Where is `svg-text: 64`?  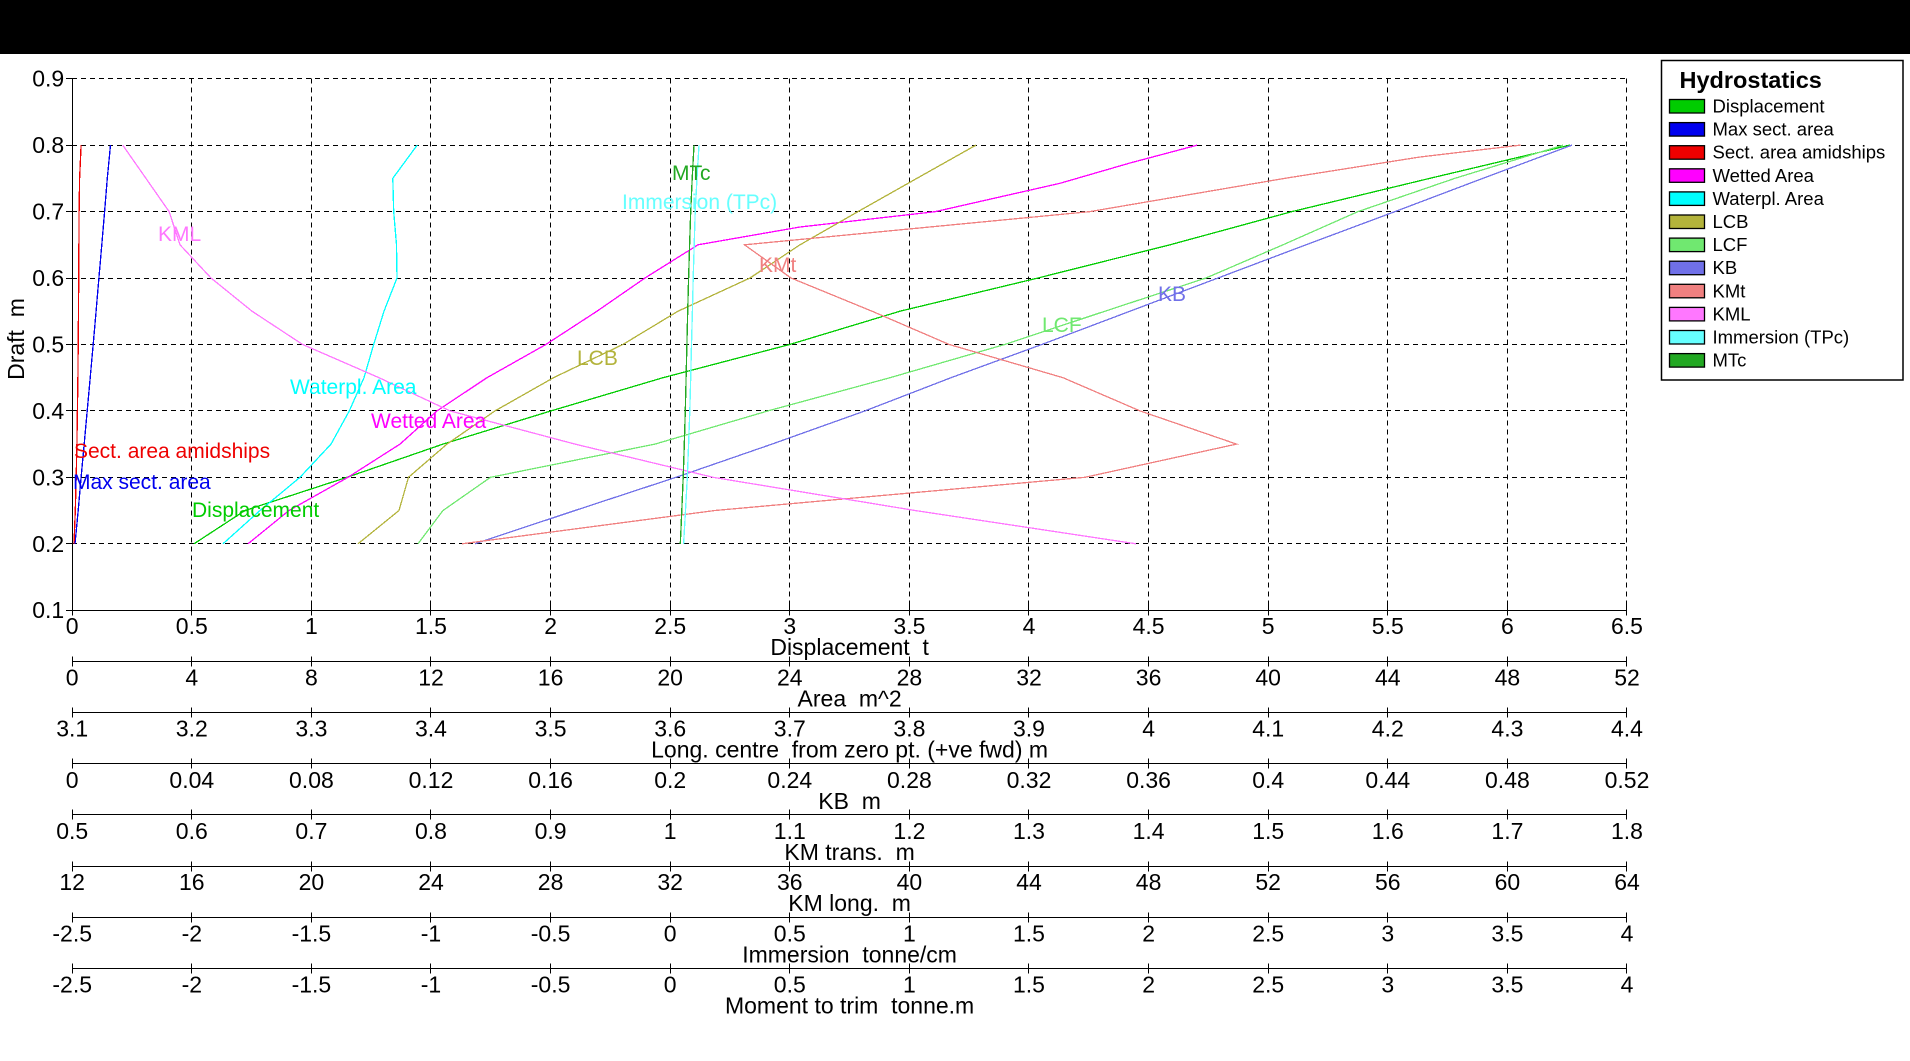
svg-text: 64 is located at coordinates (1627, 882).